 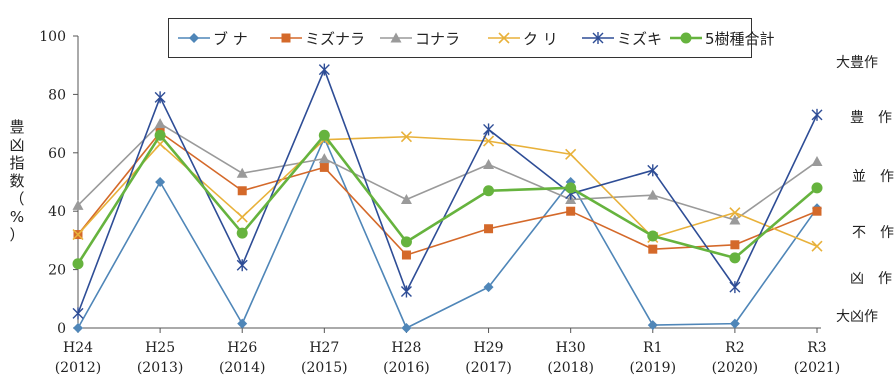 I want to click on yield-band-label: 豊 作, so click(x=871, y=118).